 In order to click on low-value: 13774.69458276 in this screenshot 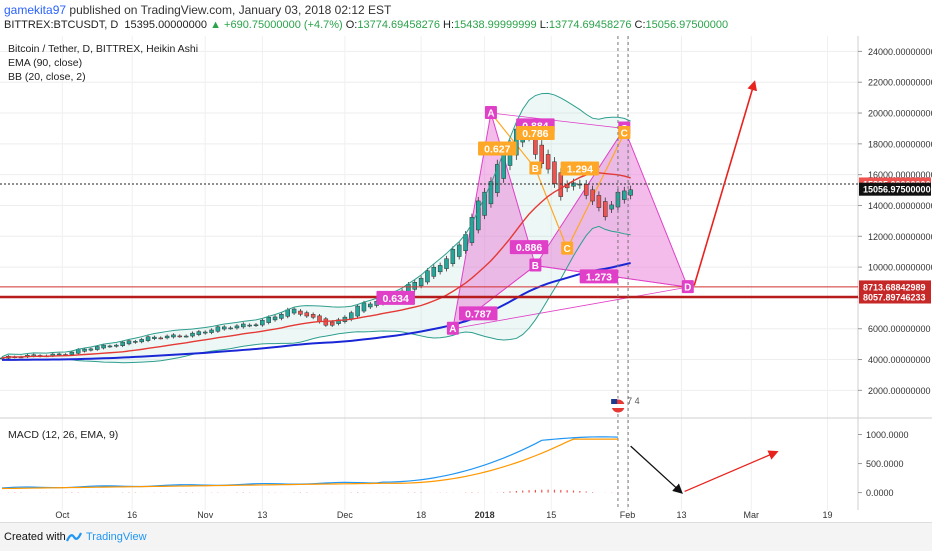, I will do `click(590, 25)`.